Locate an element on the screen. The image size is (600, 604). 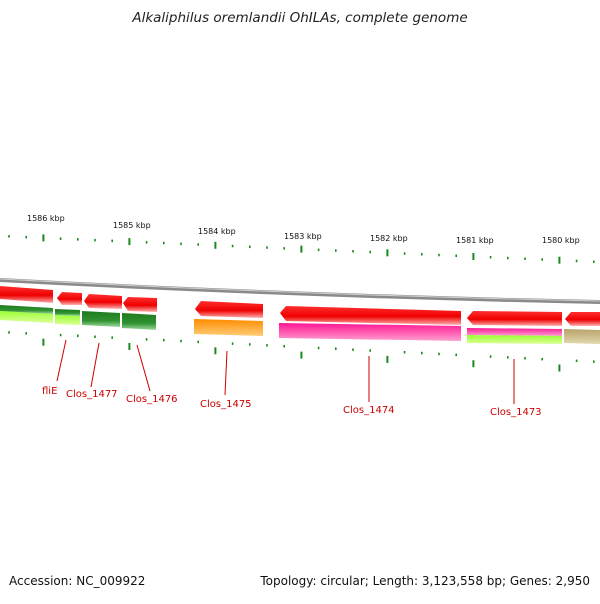
gene-arrow-fliE is located at coordinates (69, 298).